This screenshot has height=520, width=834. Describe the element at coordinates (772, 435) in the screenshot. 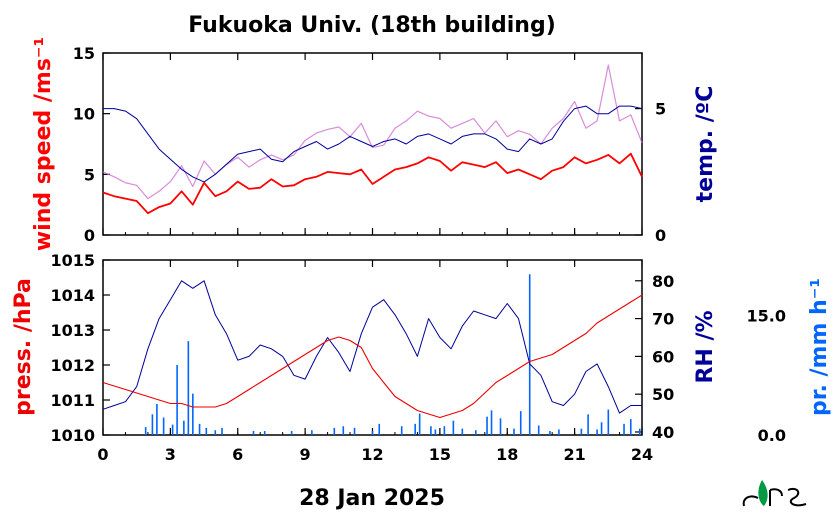

I see `y-tick-label-precip: 0.0` at that location.